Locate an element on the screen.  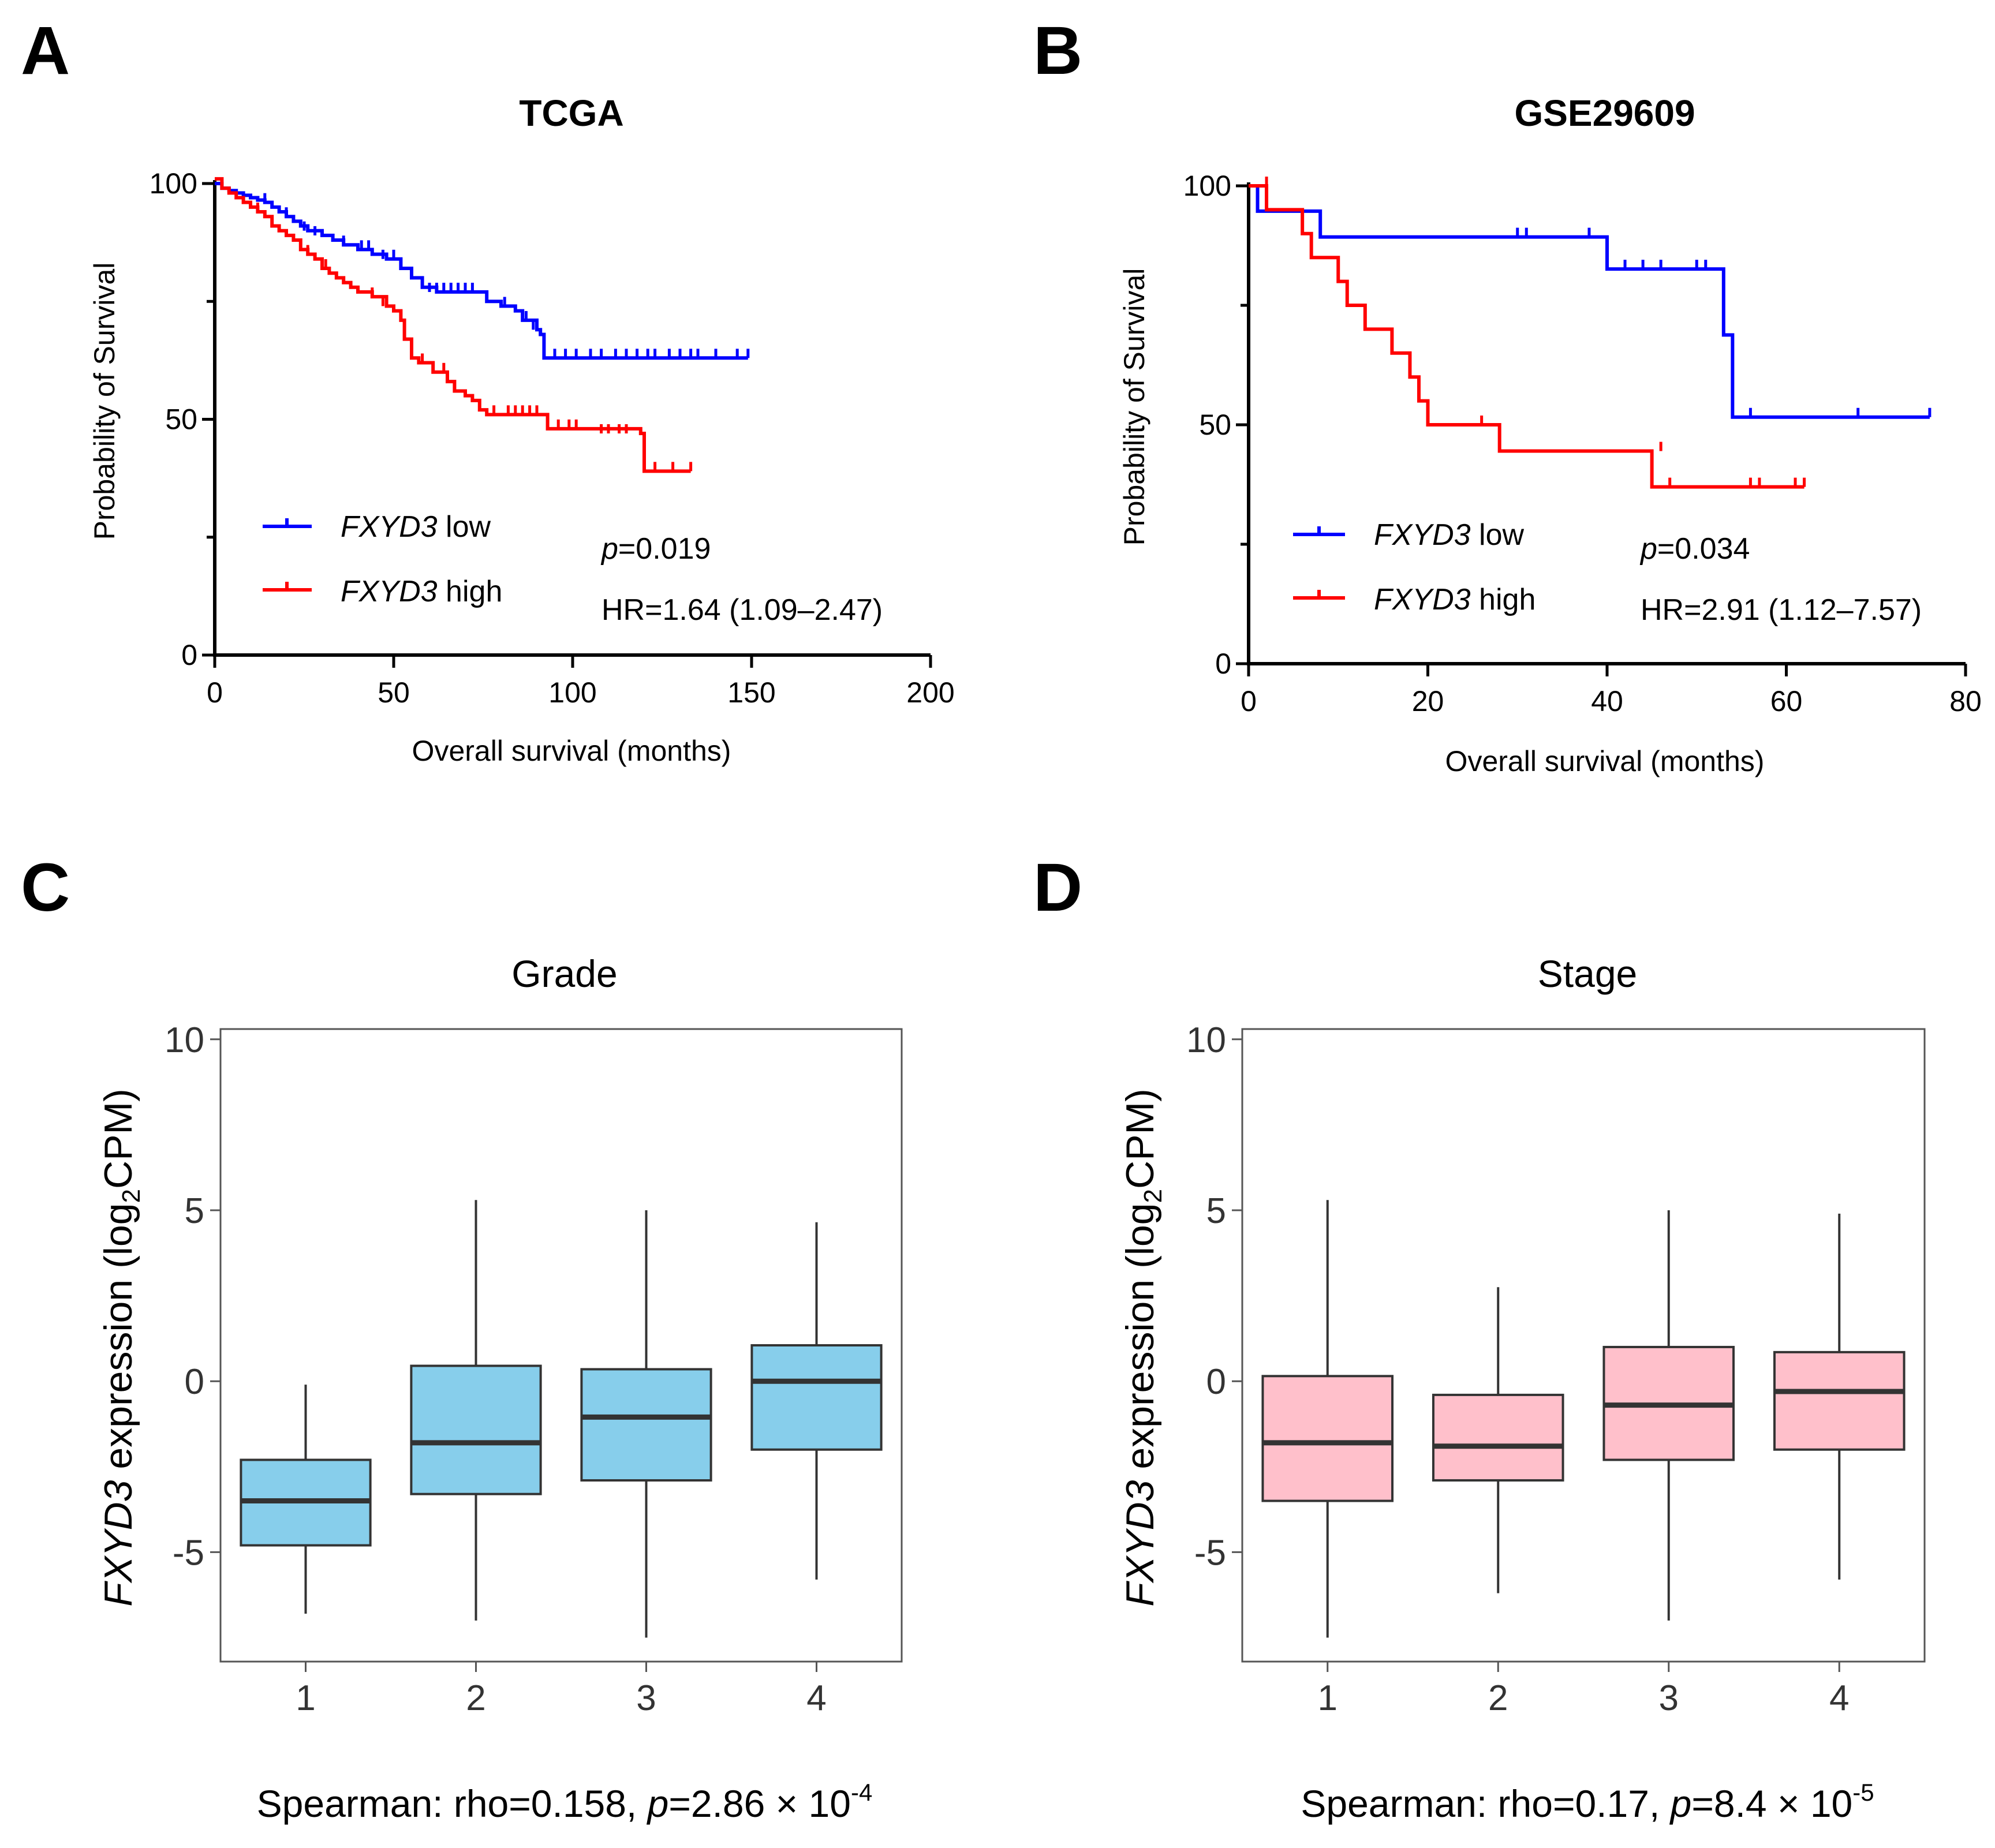
x-tick-label: 80 is located at coordinates (1965, 701).